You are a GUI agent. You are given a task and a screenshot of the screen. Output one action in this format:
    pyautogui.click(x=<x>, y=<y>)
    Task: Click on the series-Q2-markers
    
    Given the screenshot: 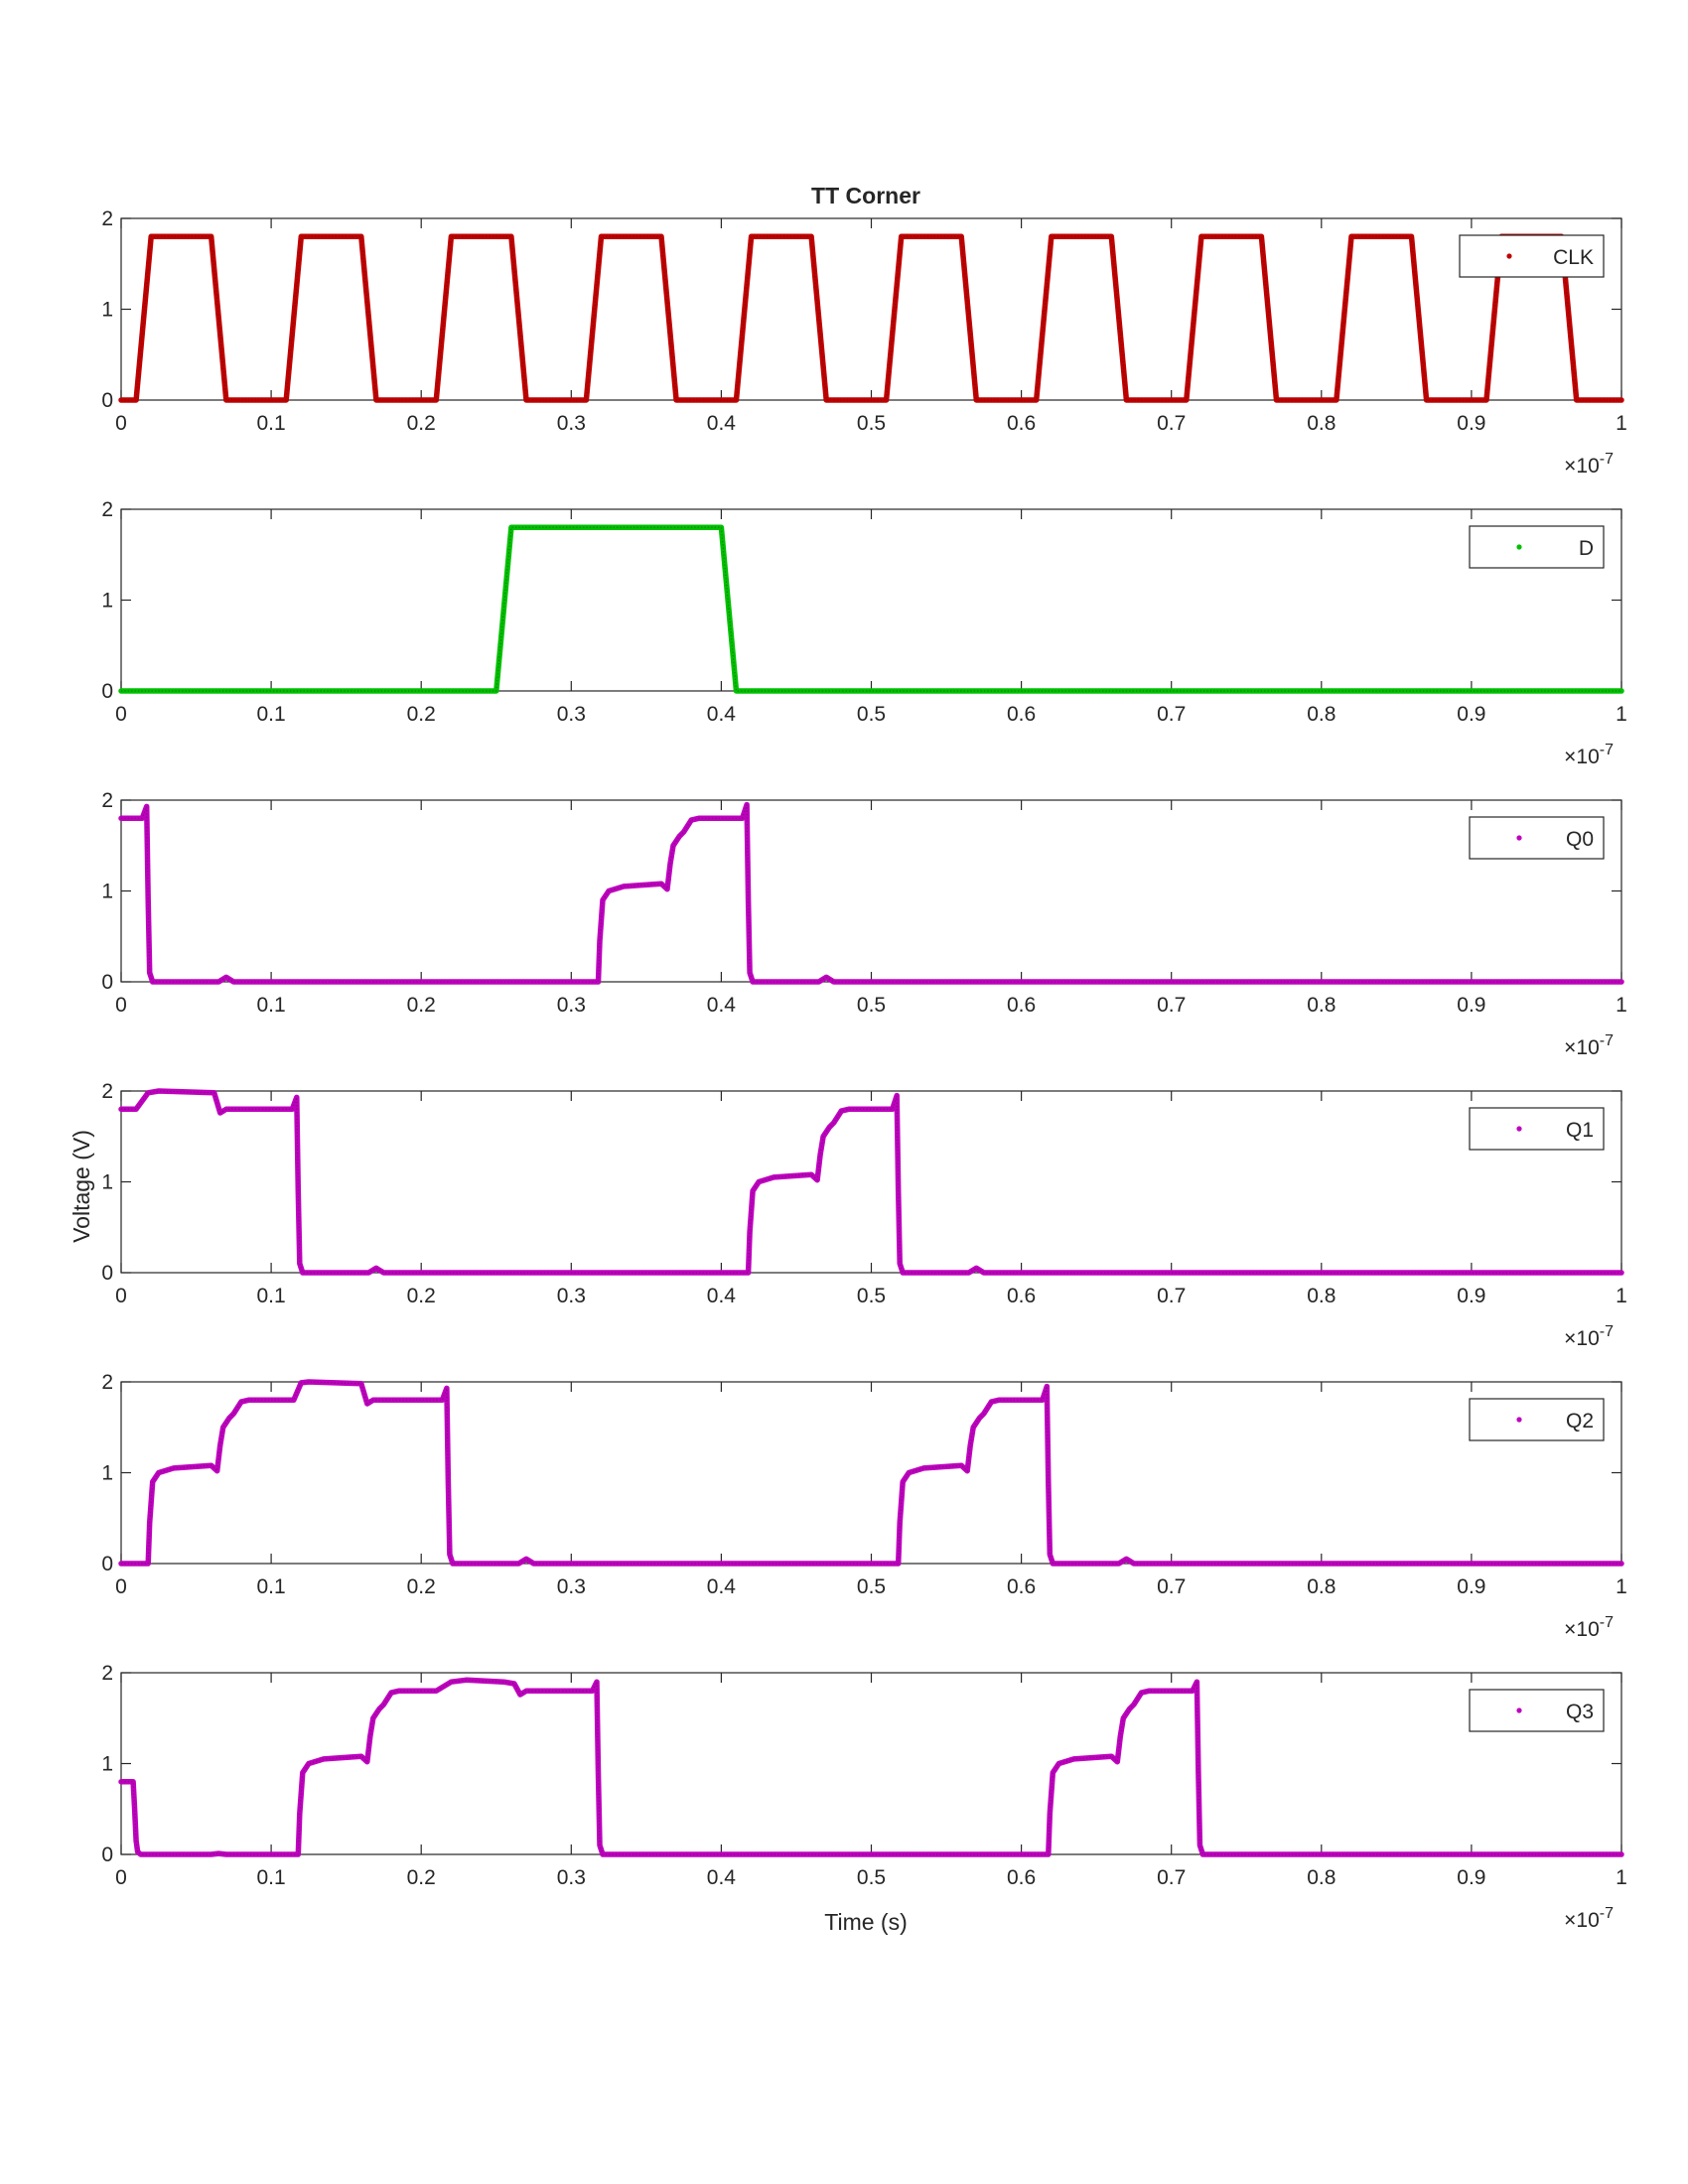 What is the action you would take?
    pyautogui.click(x=871, y=1473)
    